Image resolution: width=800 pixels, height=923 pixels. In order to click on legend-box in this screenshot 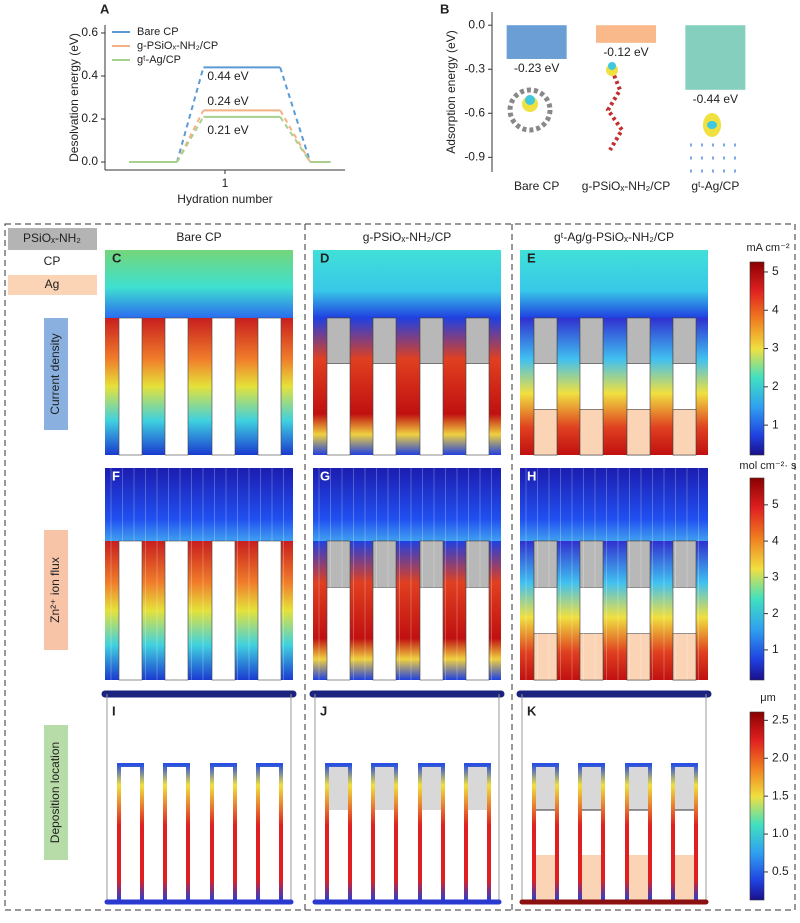, I will do `click(52, 239)`.